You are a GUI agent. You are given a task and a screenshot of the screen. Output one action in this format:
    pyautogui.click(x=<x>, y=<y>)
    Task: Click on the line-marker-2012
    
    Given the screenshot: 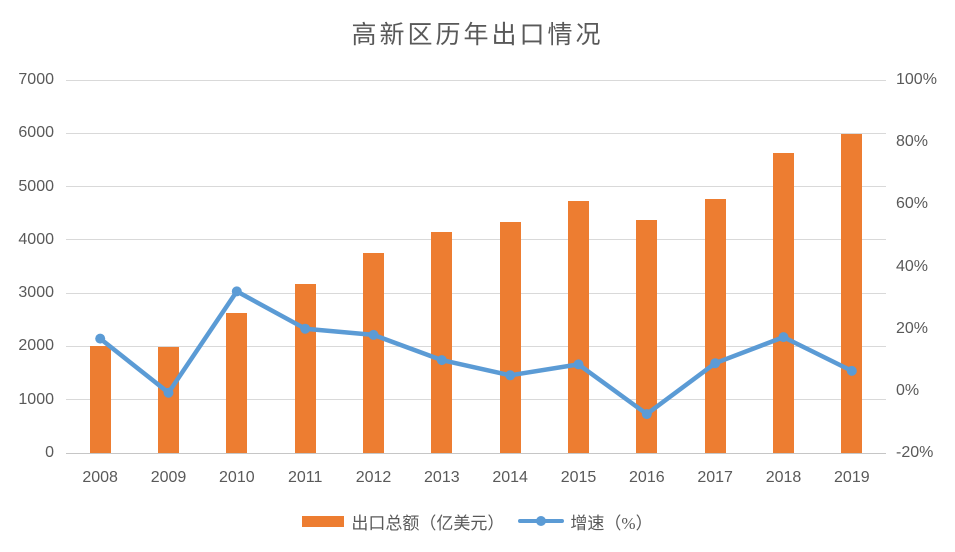 What is the action you would take?
    pyautogui.click(x=373, y=334)
    